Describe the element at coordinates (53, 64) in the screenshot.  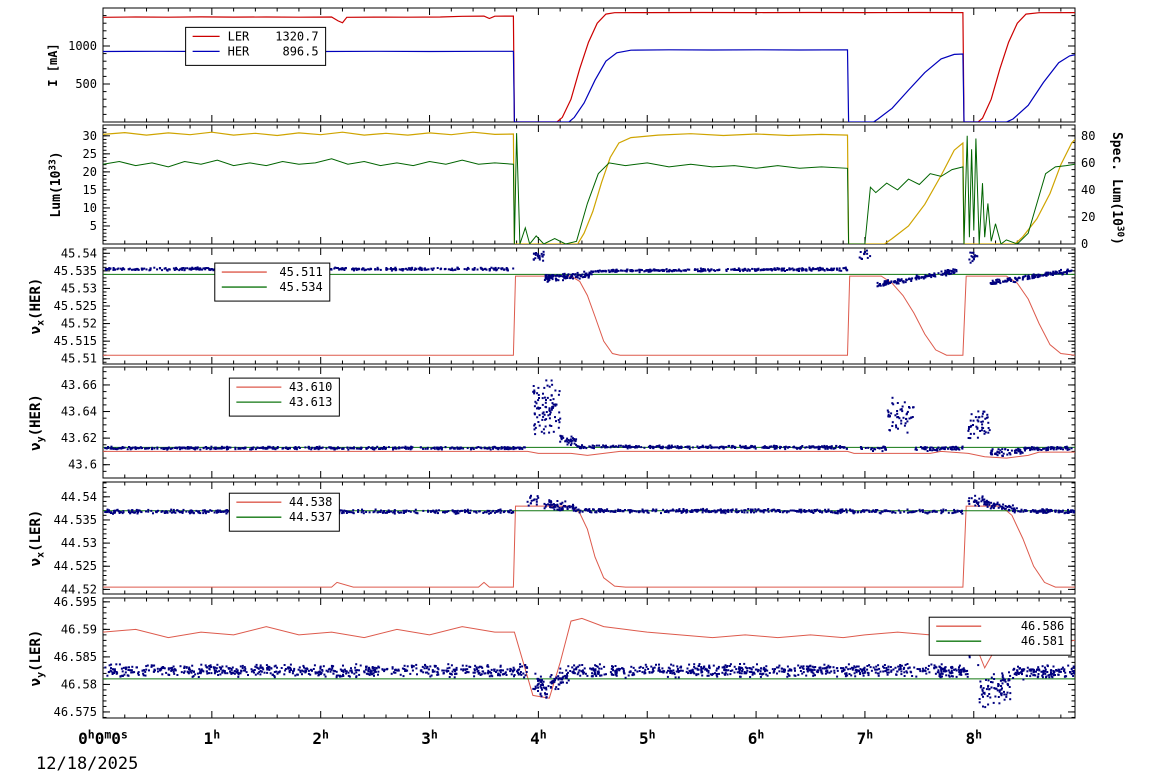
I see `y-axis-title: I [mA]` at that location.